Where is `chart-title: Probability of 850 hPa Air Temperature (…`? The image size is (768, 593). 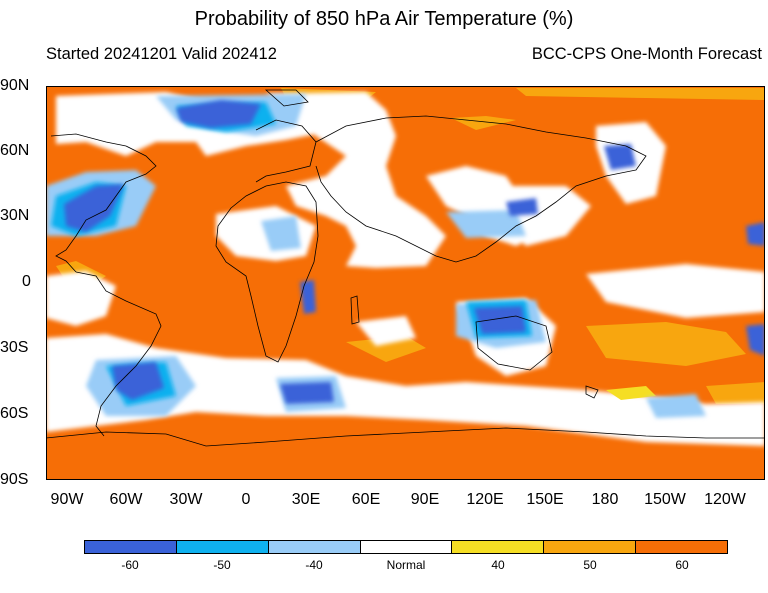
chart-title: Probability of 850 hPa Air Temperature (… is located at coordinates (384, 19).